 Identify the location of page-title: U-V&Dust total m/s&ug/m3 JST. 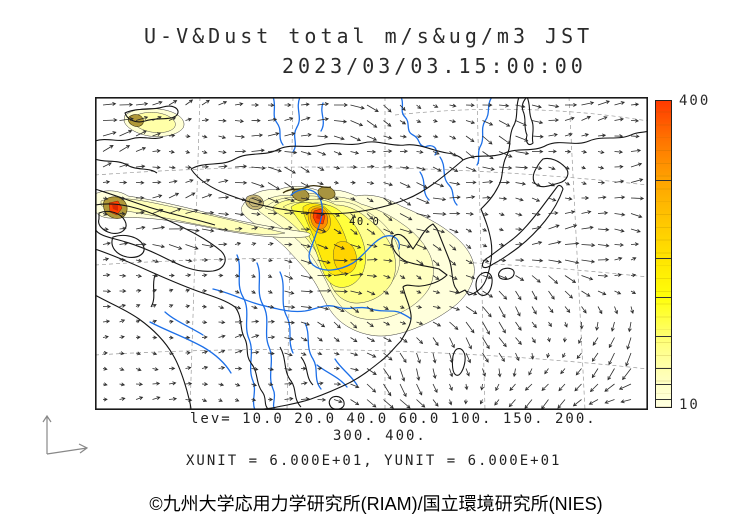
(369, 36).